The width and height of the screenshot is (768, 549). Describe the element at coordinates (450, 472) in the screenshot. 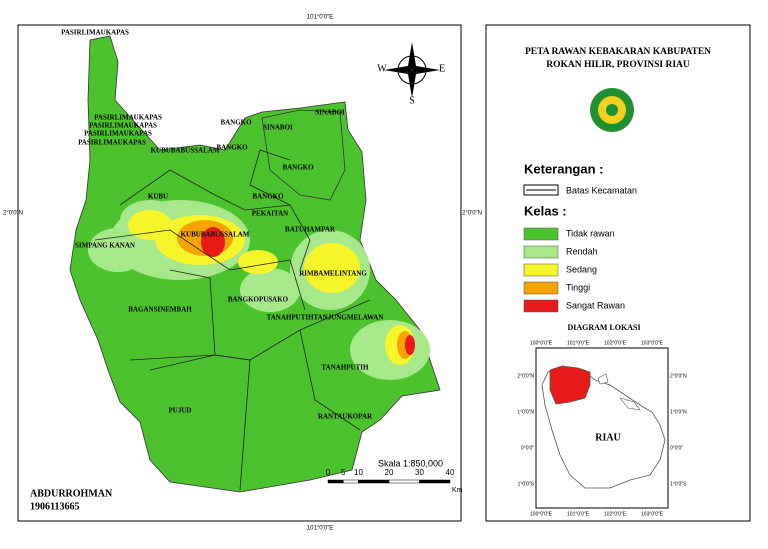

I see `scale-tick-label: 40` at that location.